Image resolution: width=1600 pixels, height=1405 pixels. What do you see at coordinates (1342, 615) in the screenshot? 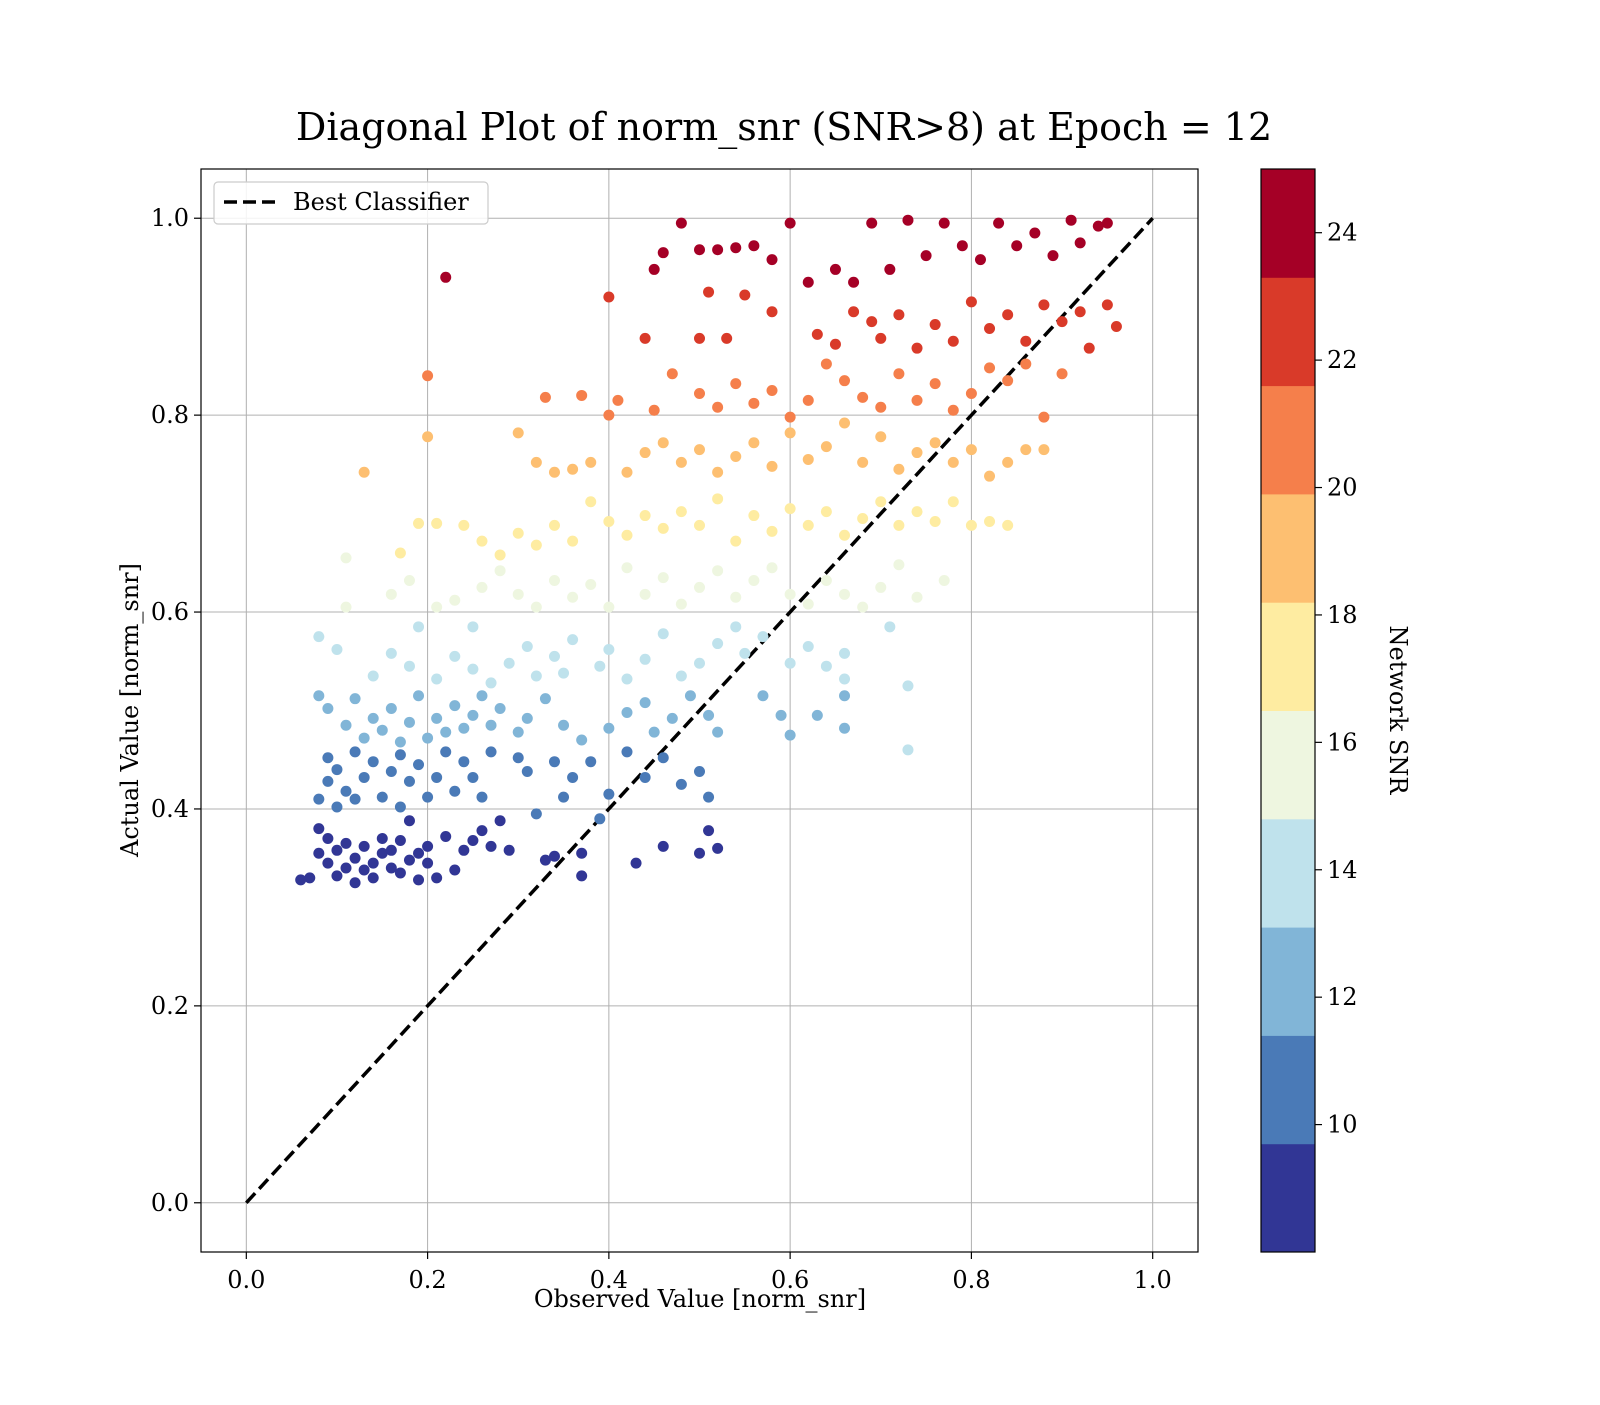
I see `colorbar-tick-label-4: 18` at bounding box center [1342, 615].